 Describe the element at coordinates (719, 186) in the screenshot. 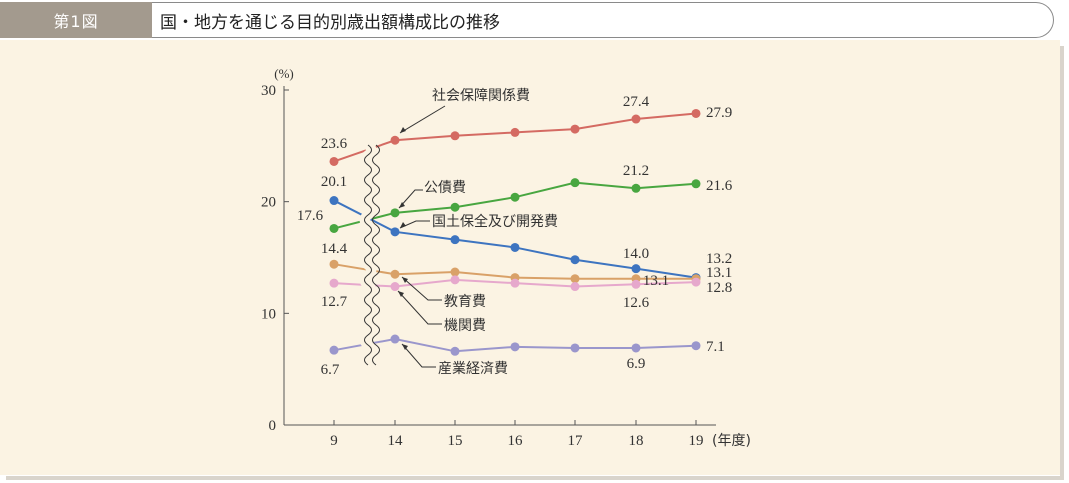

I see `data-label-public_debt-19: 21.6` at that location.